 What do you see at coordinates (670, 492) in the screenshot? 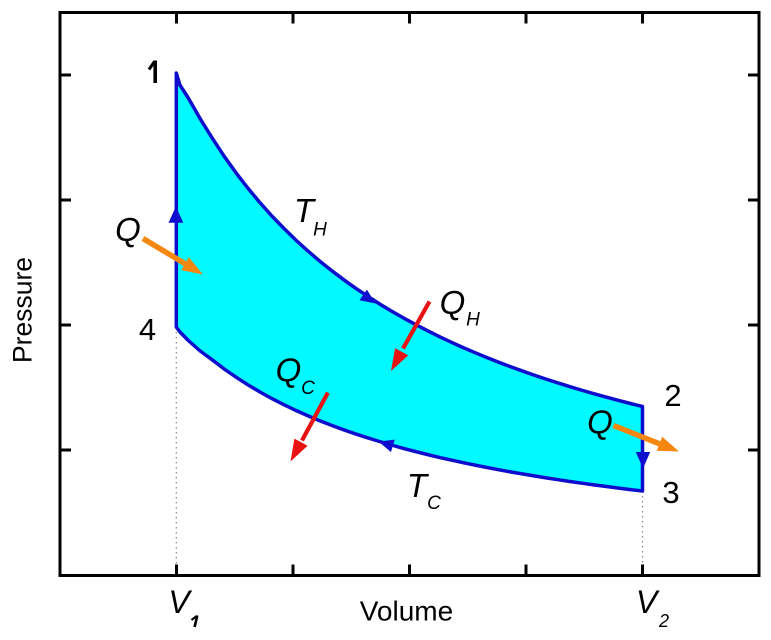
I see `svg-text: 3` at bounding box center [670, 492].